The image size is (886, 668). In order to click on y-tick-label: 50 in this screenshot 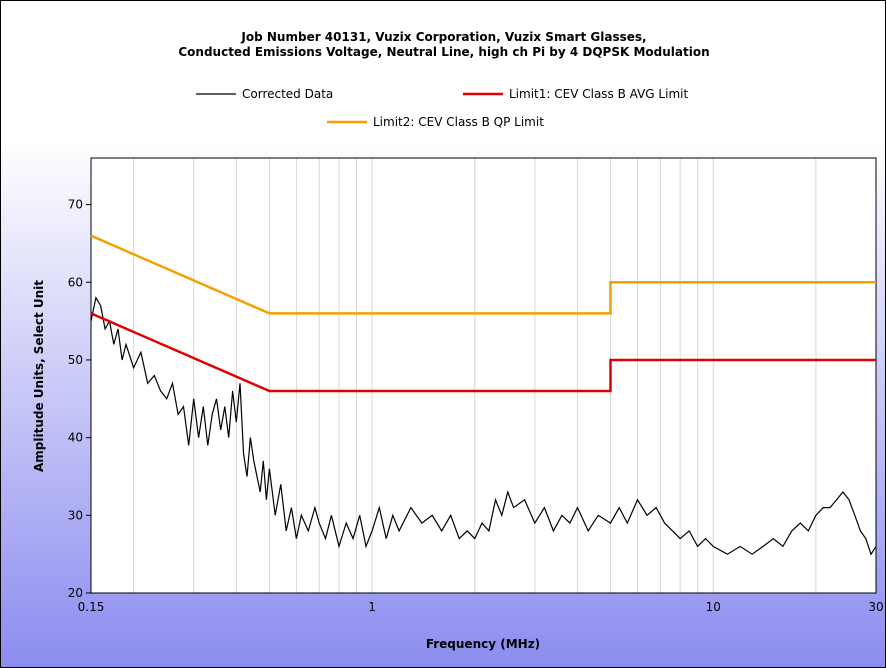, I will do `click(75, 360)`.